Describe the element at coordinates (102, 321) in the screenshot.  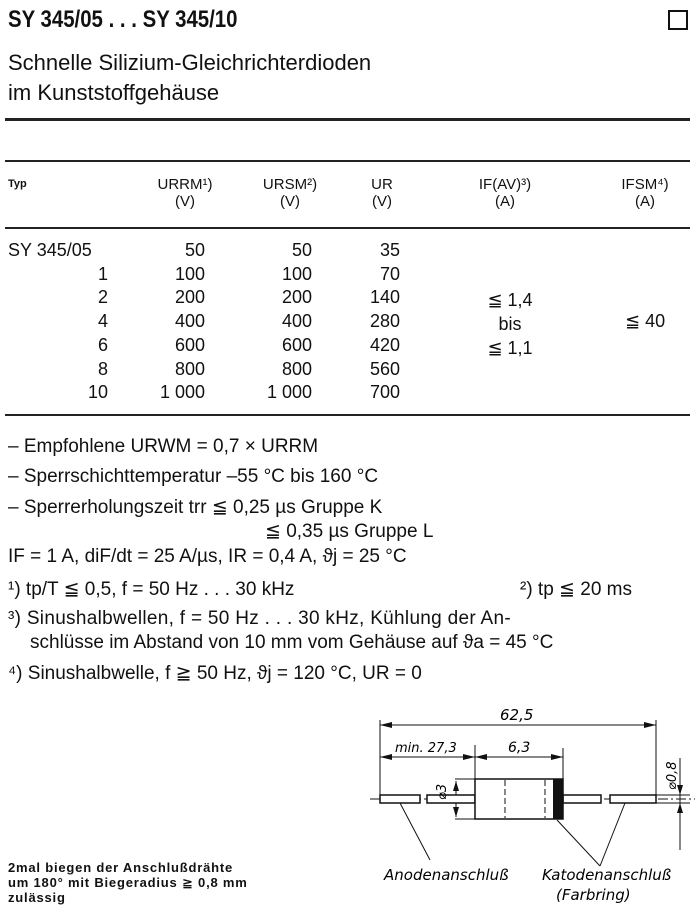
I see `cell-typ: 4` at that location.